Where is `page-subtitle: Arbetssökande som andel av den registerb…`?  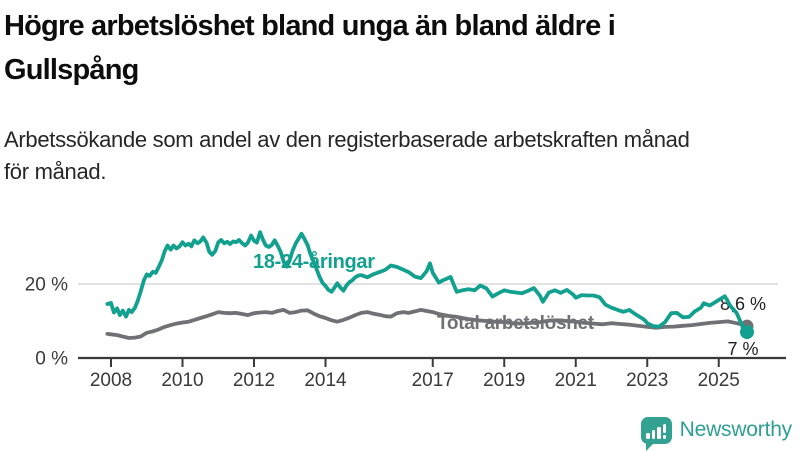 page-subtitle: Arbetssökande som andel av den registerb… is located at coordinates (347, 155).